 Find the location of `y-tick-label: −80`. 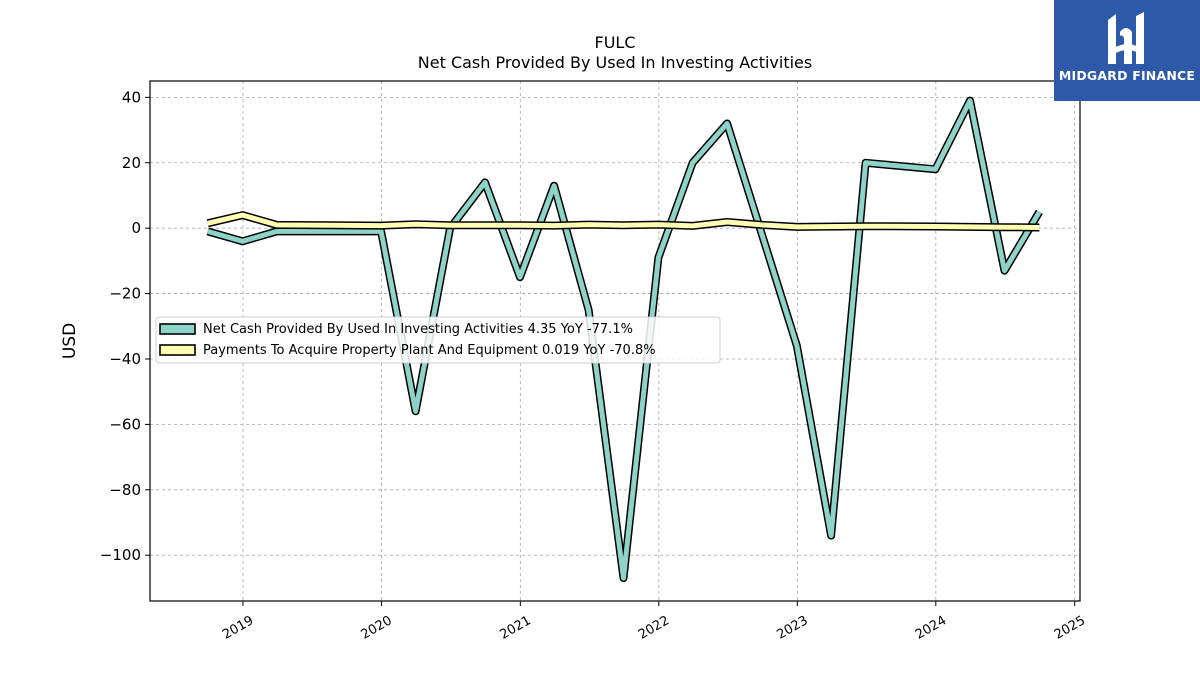

y-tick-label: −80 is located at coordinates (125, 490).